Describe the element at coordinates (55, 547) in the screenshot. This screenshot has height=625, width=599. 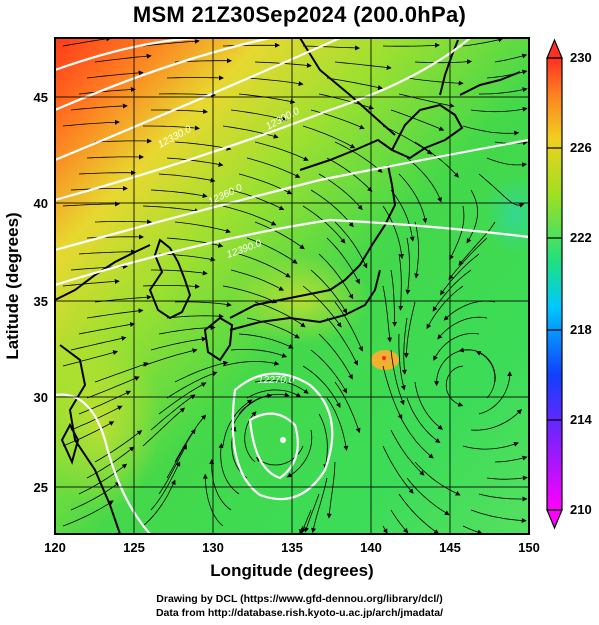
I see `x-tick-label: 120` at that location.